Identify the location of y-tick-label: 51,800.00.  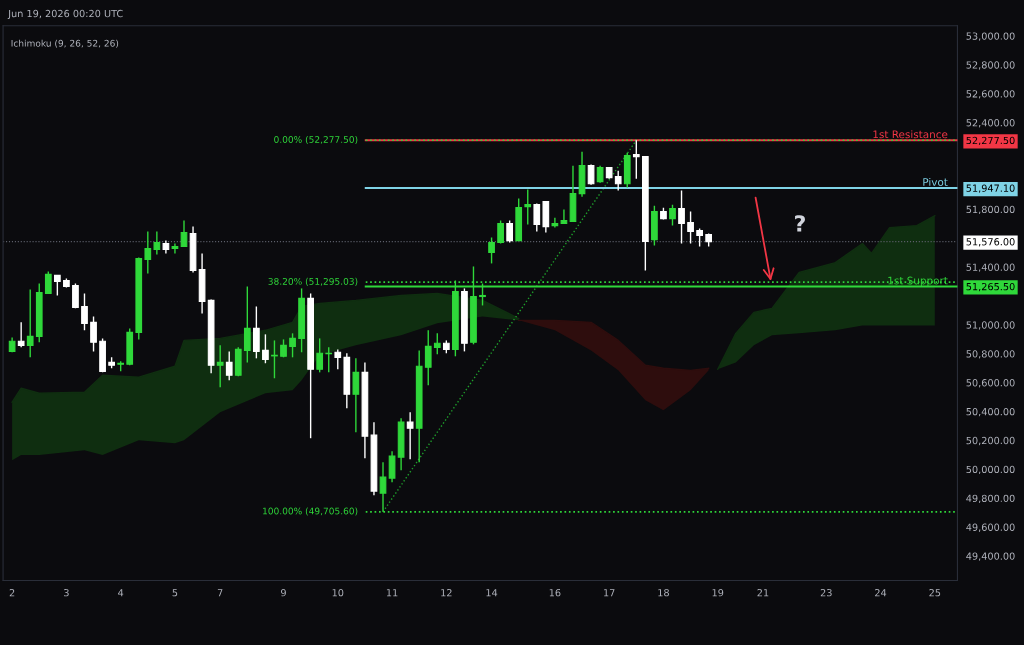
(990, 210).